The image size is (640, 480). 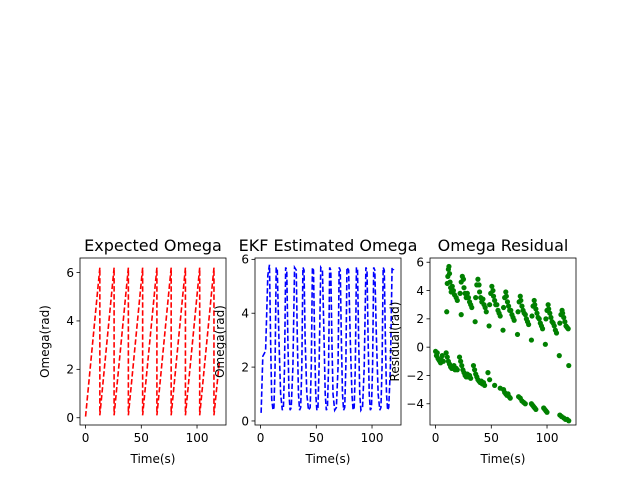 I want to click on y-axis-label: Omega(rad), so click(x=220, y=341).